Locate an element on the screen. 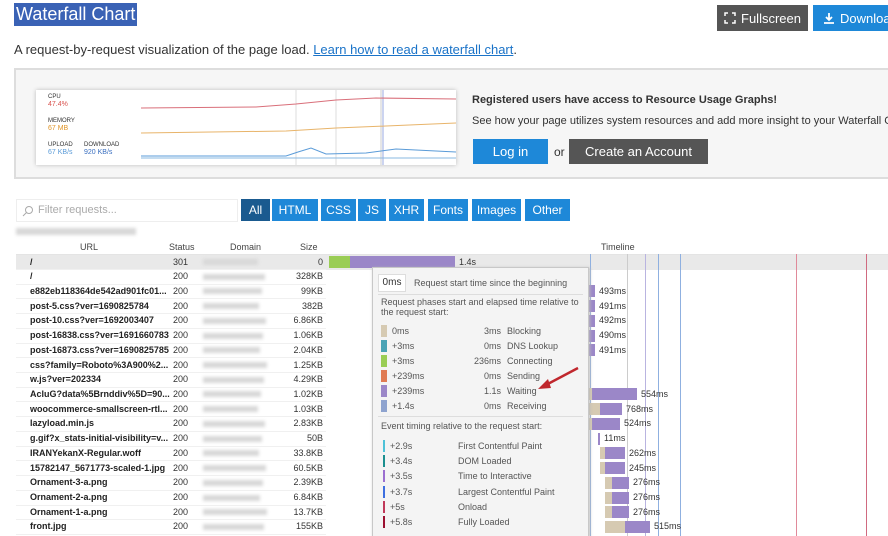 This screenshot has height=536, width=888. create-account-button: Create an Account is located at coordinates (638, 151).